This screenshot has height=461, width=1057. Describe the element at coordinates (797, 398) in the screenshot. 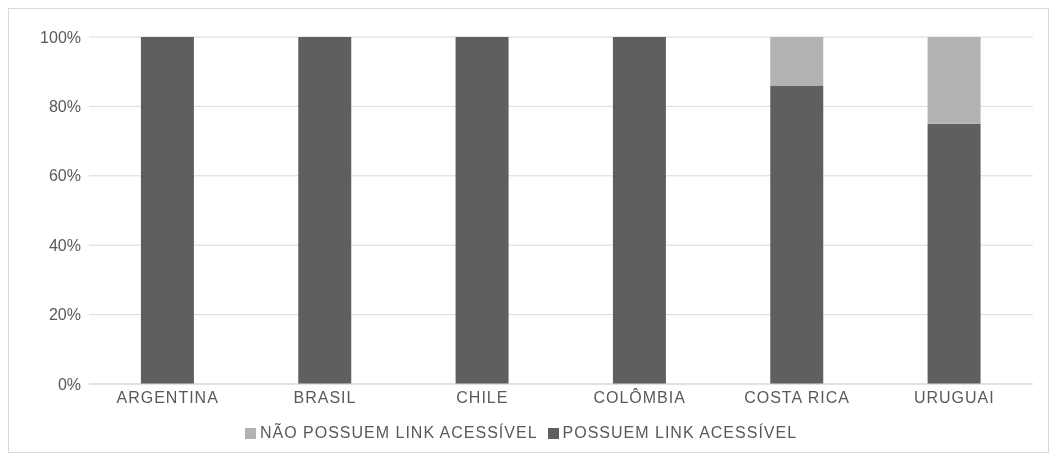

I see `x-tick-label: COSTA RICA` at that location.